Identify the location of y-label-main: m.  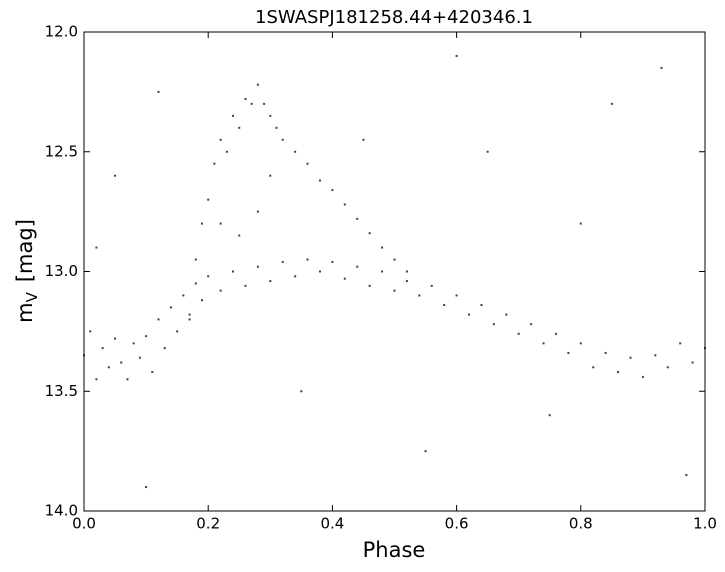
(25, 312).